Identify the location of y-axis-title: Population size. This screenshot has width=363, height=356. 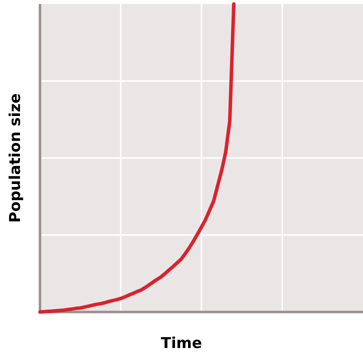
(15, 158).